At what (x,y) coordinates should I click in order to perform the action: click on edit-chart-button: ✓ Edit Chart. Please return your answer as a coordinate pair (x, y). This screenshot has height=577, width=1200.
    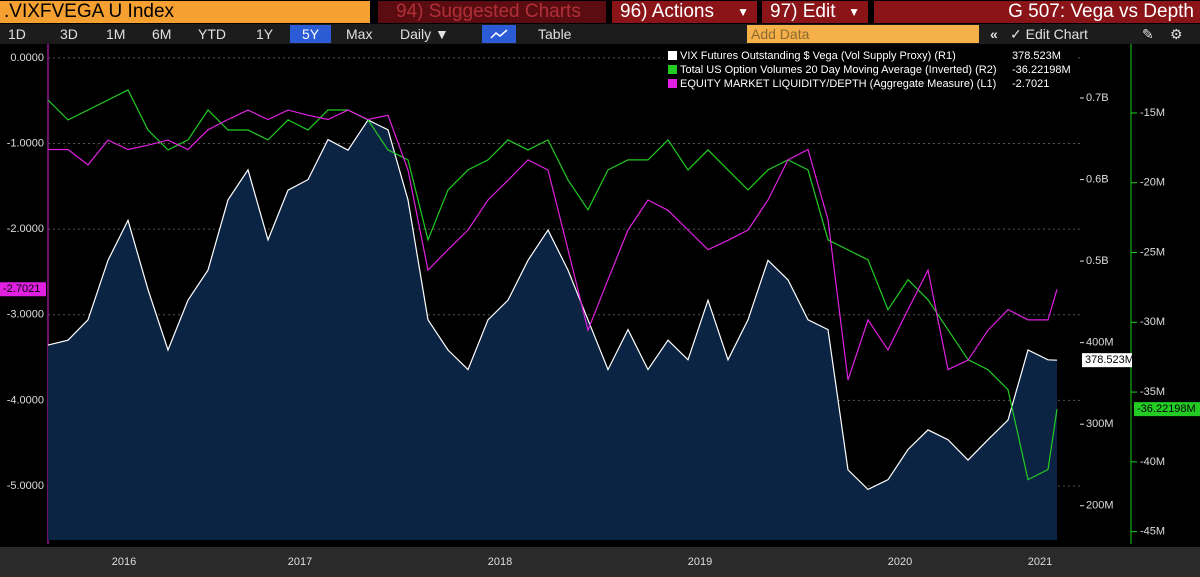
    Looking at the image, I should click on (1049, 34).